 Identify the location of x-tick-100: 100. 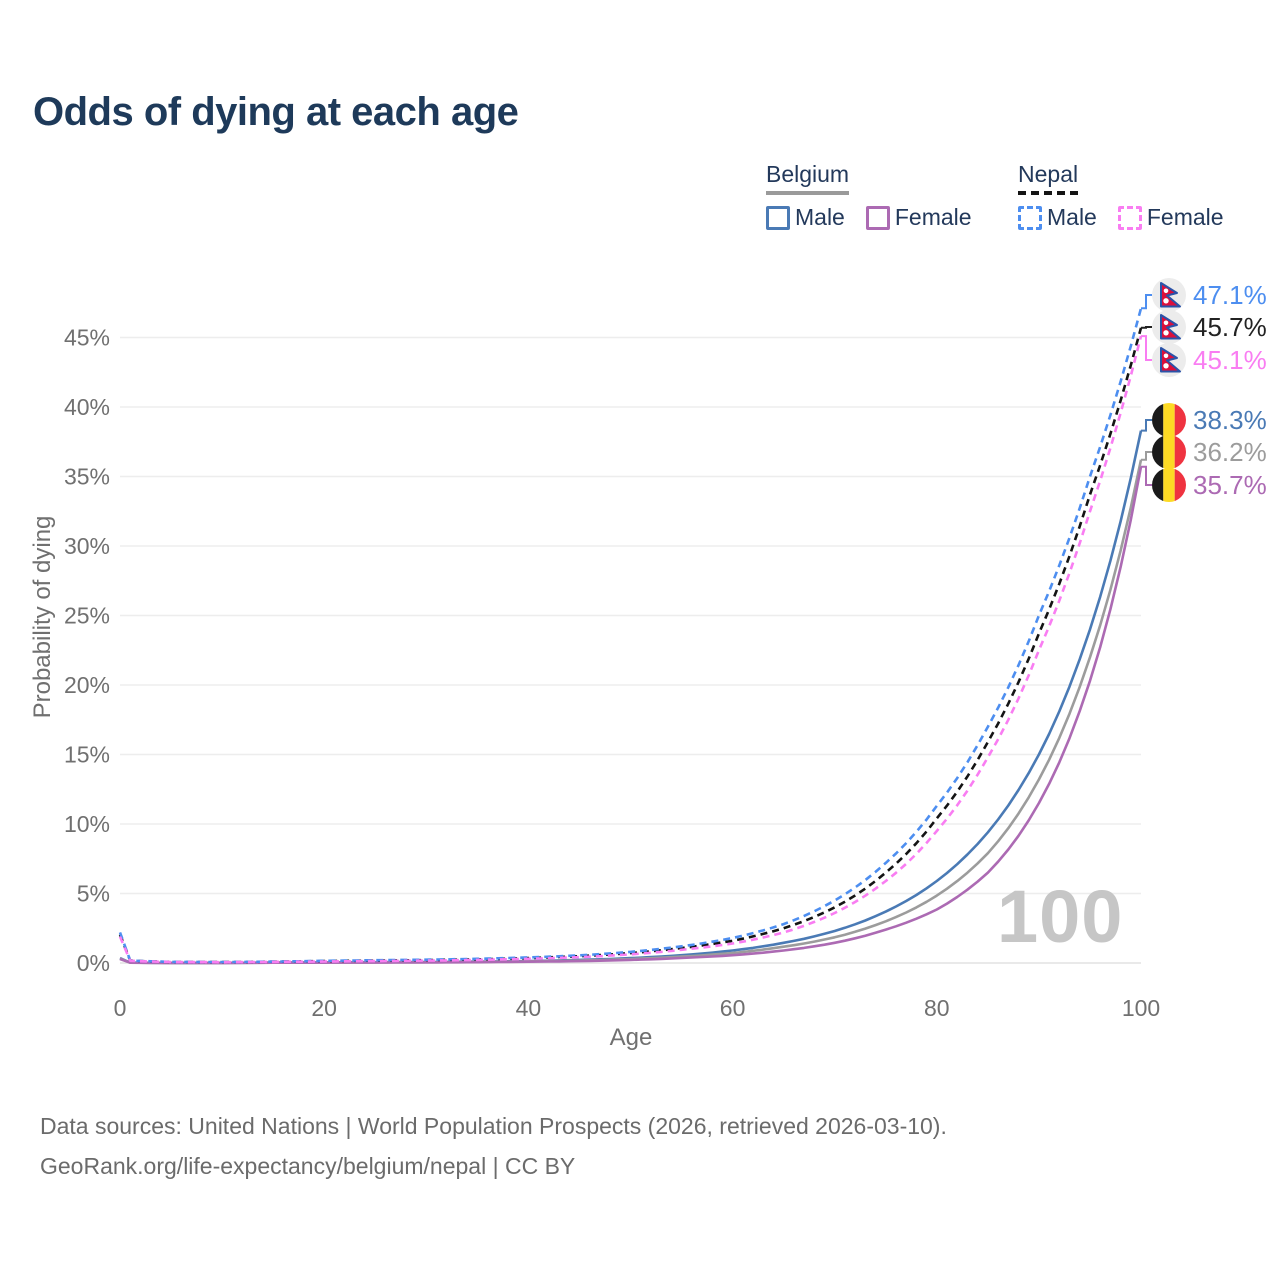
(1141, 1008).